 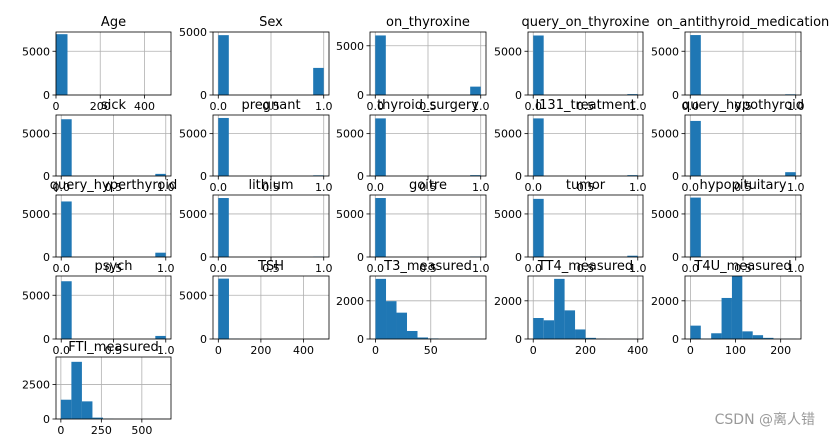 I want to click on subplot-title: query_hypothyroid, so click(x=743, y=105).